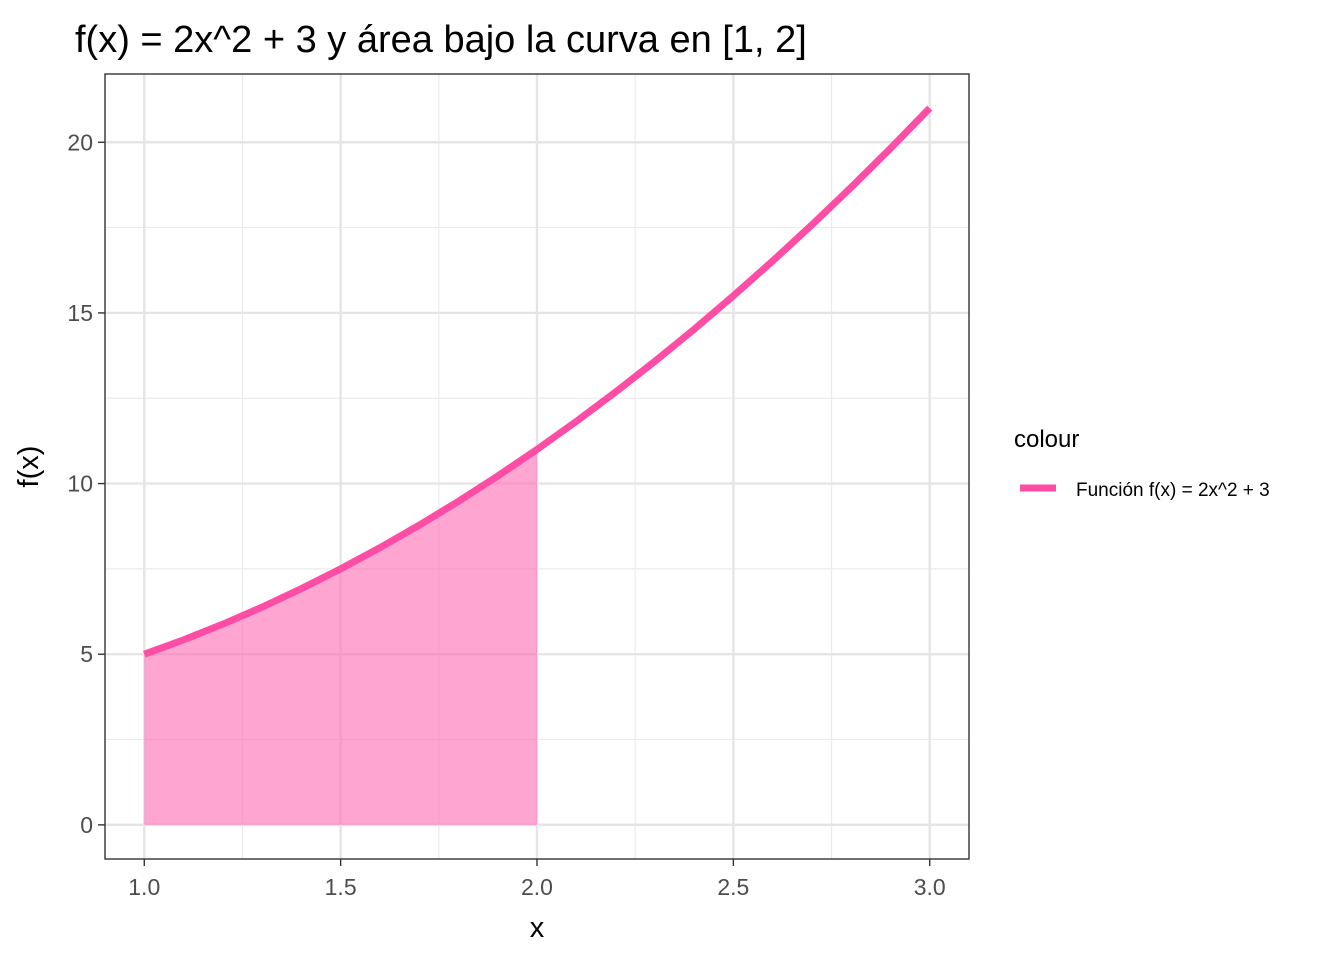  What do you see at coordinates (537, 928) in the screenshot?
I see `x-axis-title: x` at bounding box center [537, 928].